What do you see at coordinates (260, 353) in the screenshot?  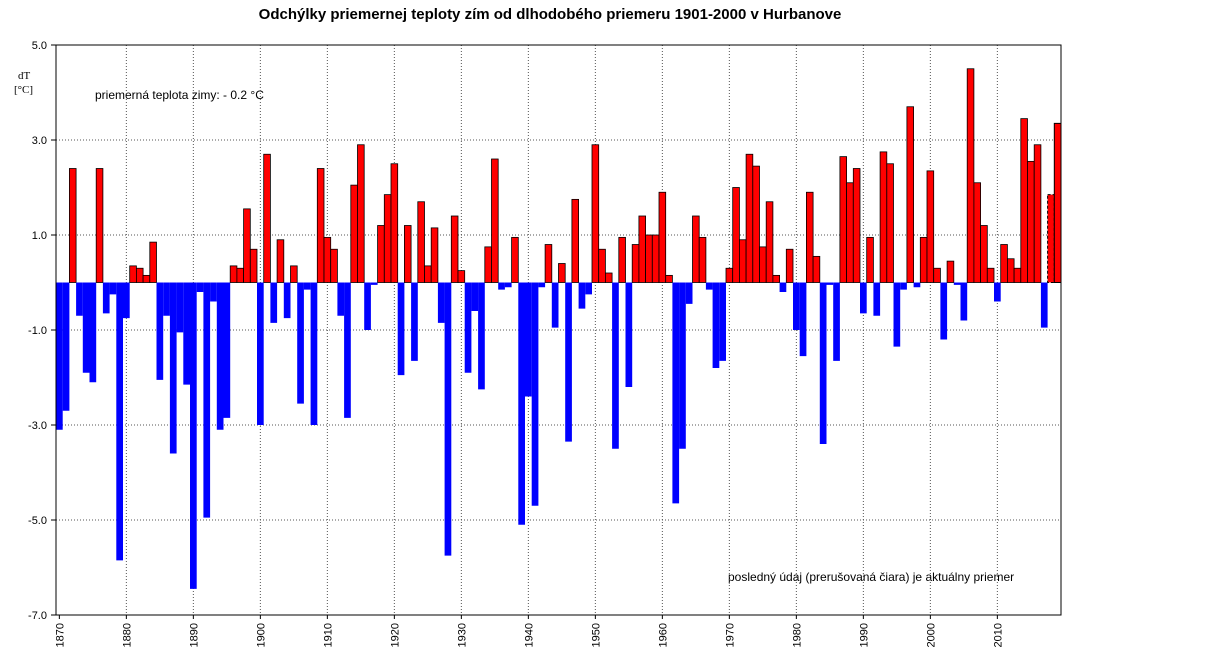 I see `bar-1900` at bounding box center [260, 353].